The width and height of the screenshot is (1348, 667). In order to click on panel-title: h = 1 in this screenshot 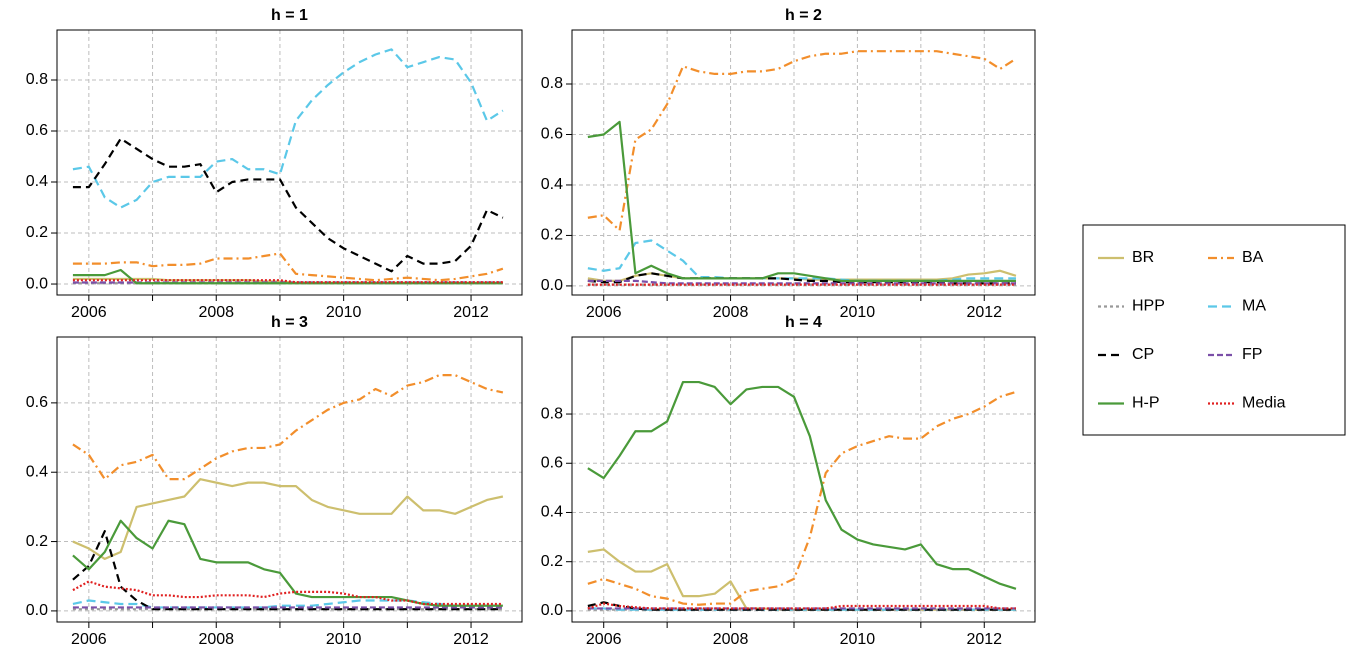, I will do `click(289, 15)`.